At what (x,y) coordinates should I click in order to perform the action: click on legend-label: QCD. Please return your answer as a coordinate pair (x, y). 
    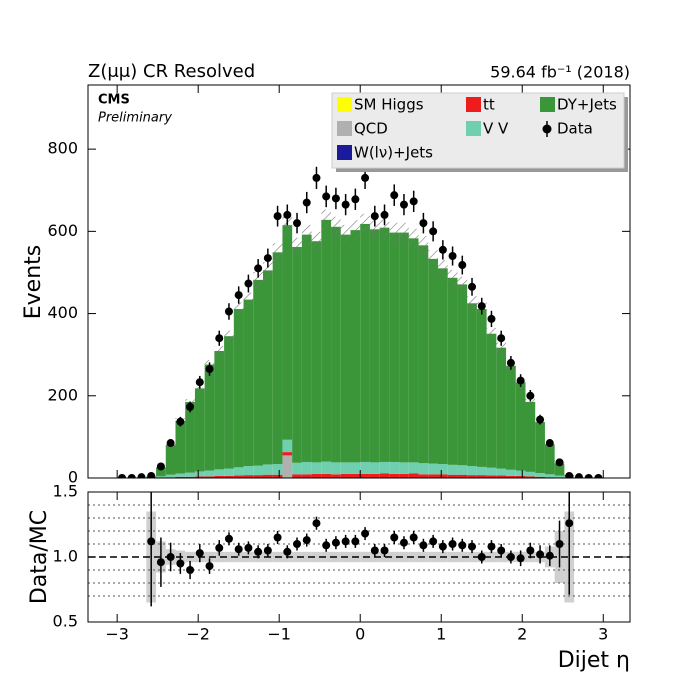
    Looking at the image, I should click on (371, 129).